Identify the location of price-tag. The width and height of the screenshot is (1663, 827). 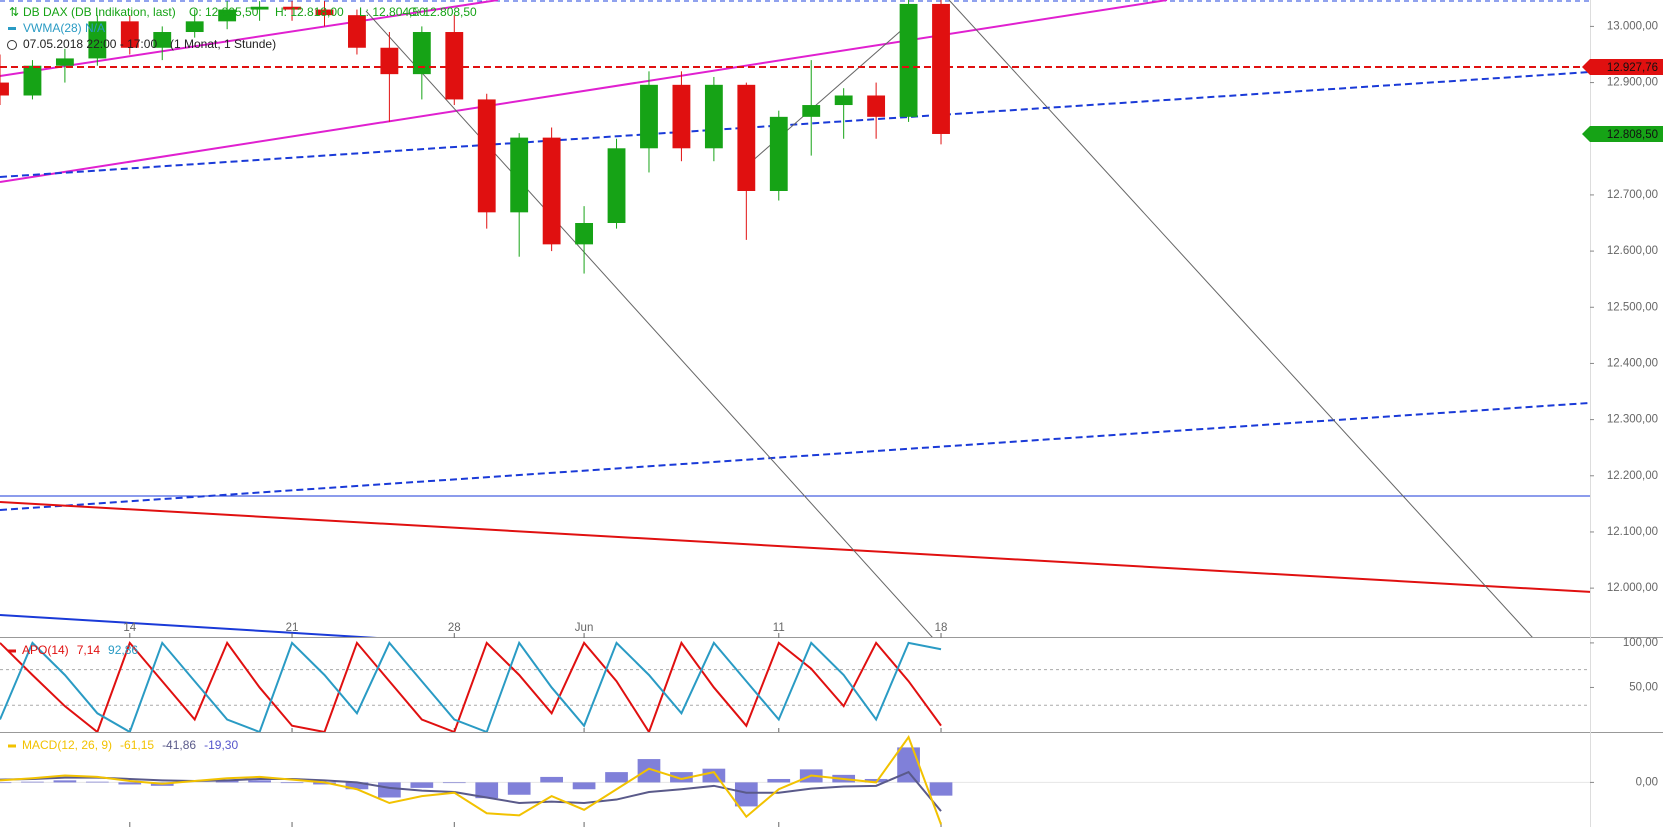
(1622, 66).